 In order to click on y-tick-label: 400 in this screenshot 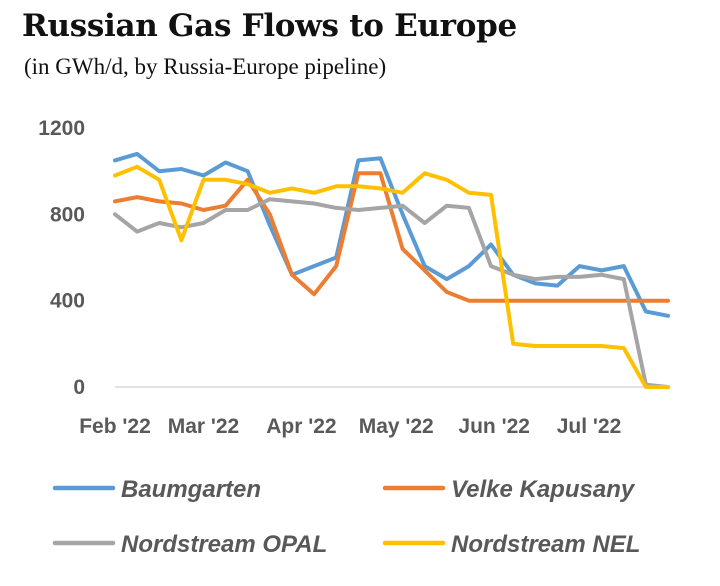, I will do `click(67, 301)`.